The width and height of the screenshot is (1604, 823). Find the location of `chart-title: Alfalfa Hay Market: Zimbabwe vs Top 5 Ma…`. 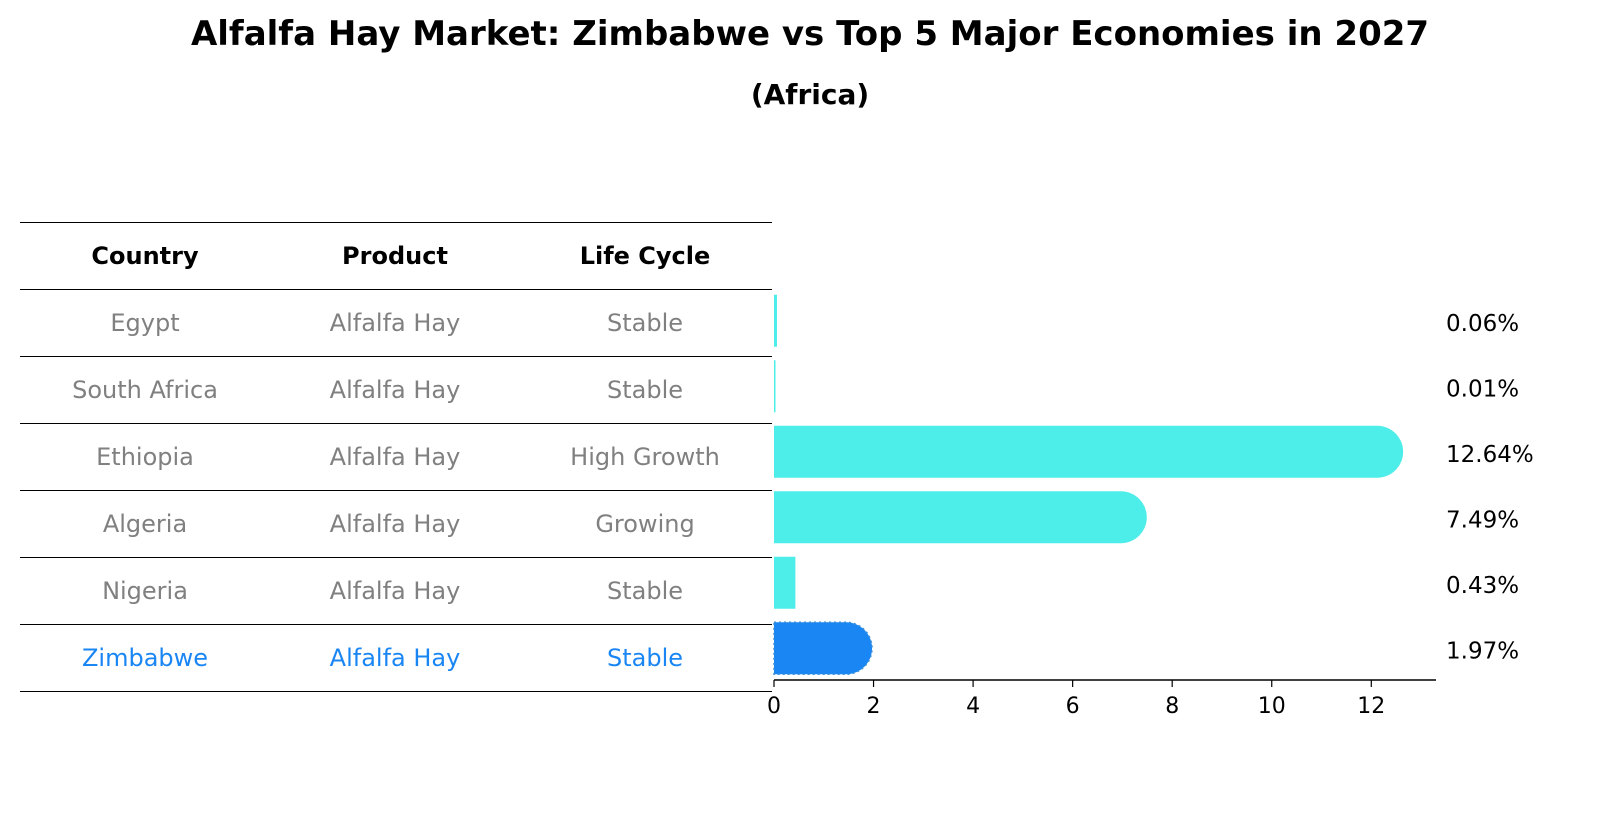

chart-title: Alfalfa Hay Market: Zimbabwe vs Top 5 Ma… is located at coordinates (810, 34).